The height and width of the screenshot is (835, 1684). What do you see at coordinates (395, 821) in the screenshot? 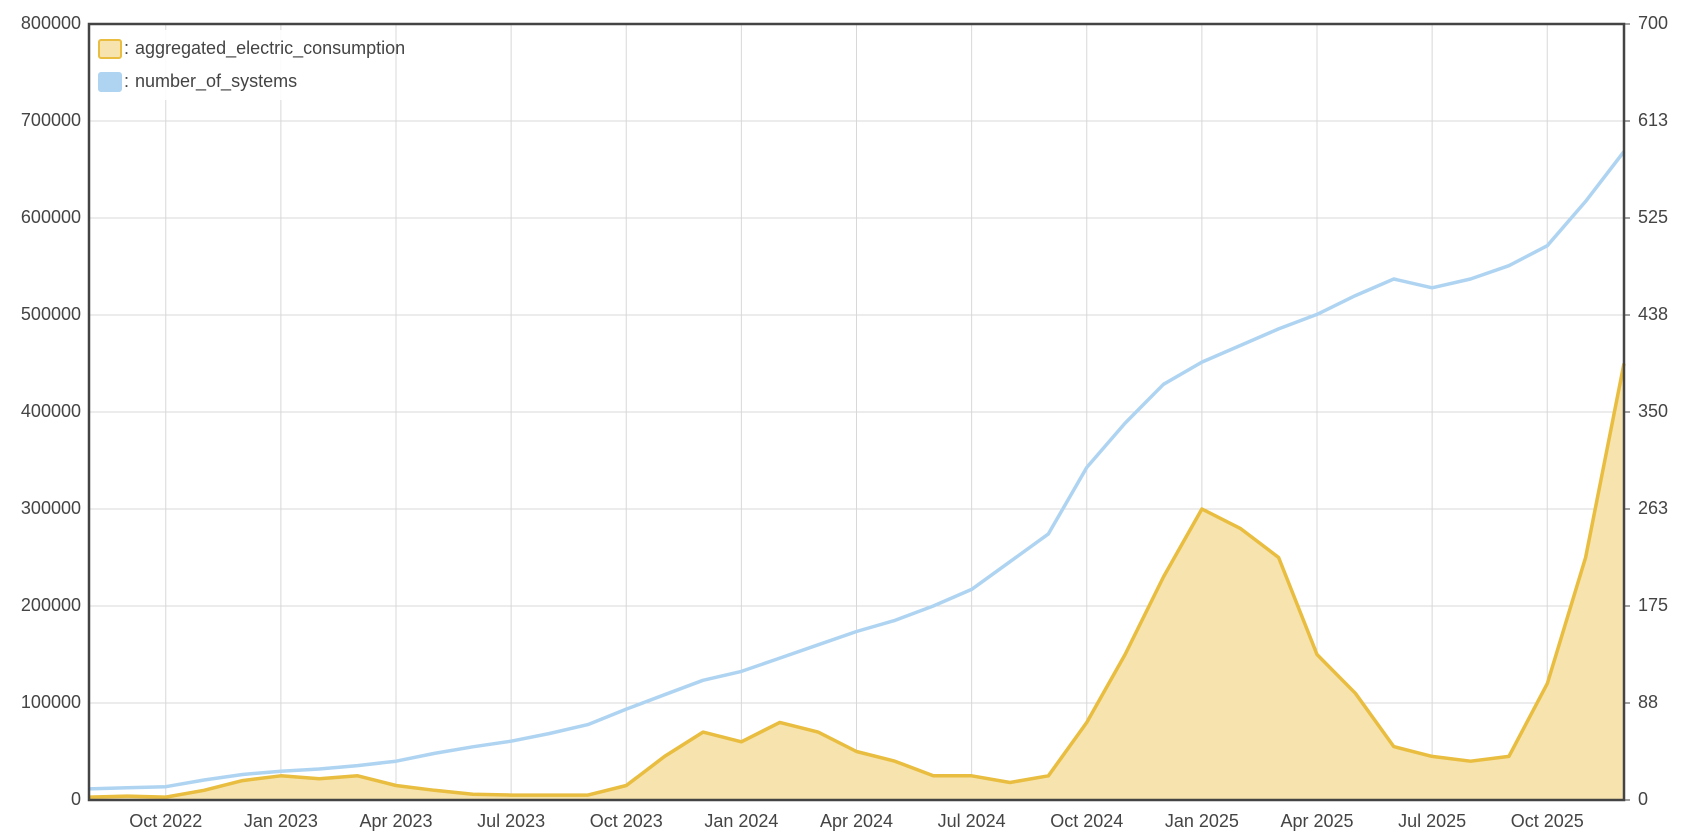
I see `x-tick-label: Apr 2023` at bounding box center [395, 821].